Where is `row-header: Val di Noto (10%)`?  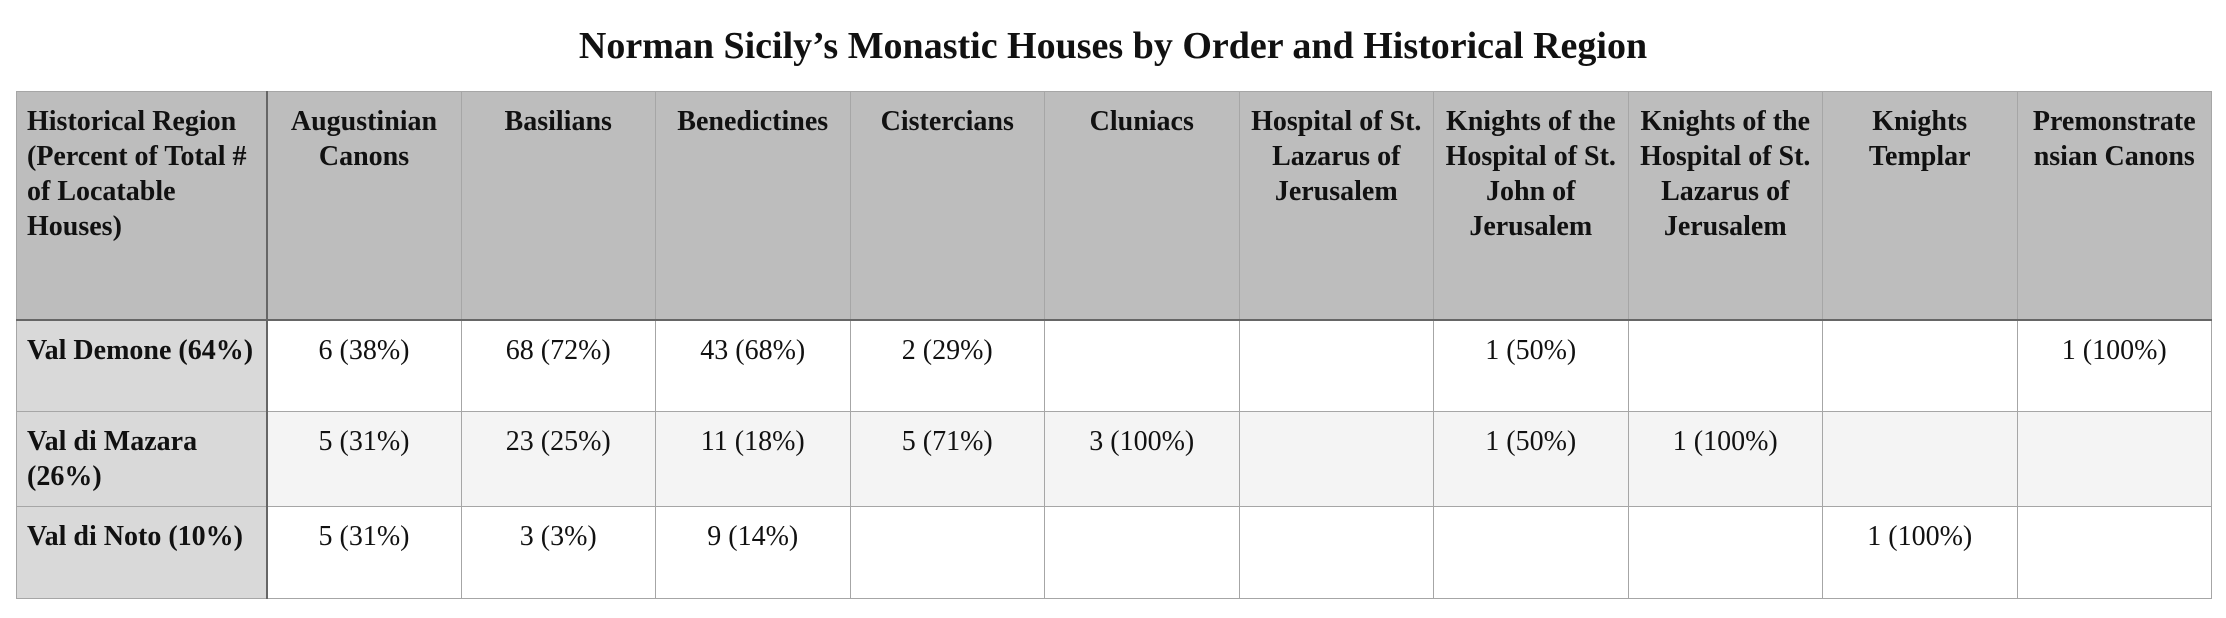
row-header: Val di Noto (10%) is located at coordinates (142, 552).